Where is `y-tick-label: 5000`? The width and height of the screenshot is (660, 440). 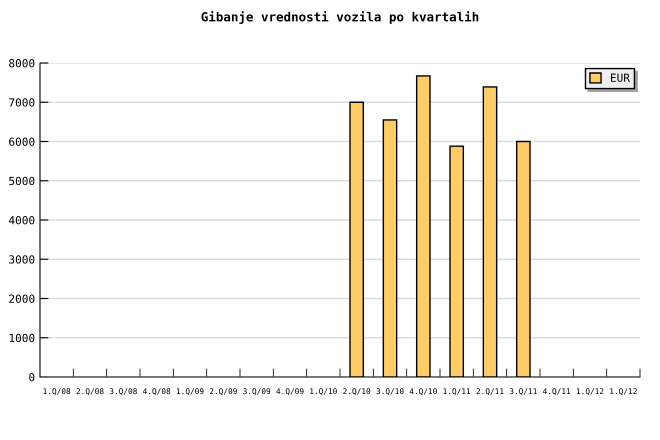 y-tick-label: 5000 is located at coordinates (21, 181).